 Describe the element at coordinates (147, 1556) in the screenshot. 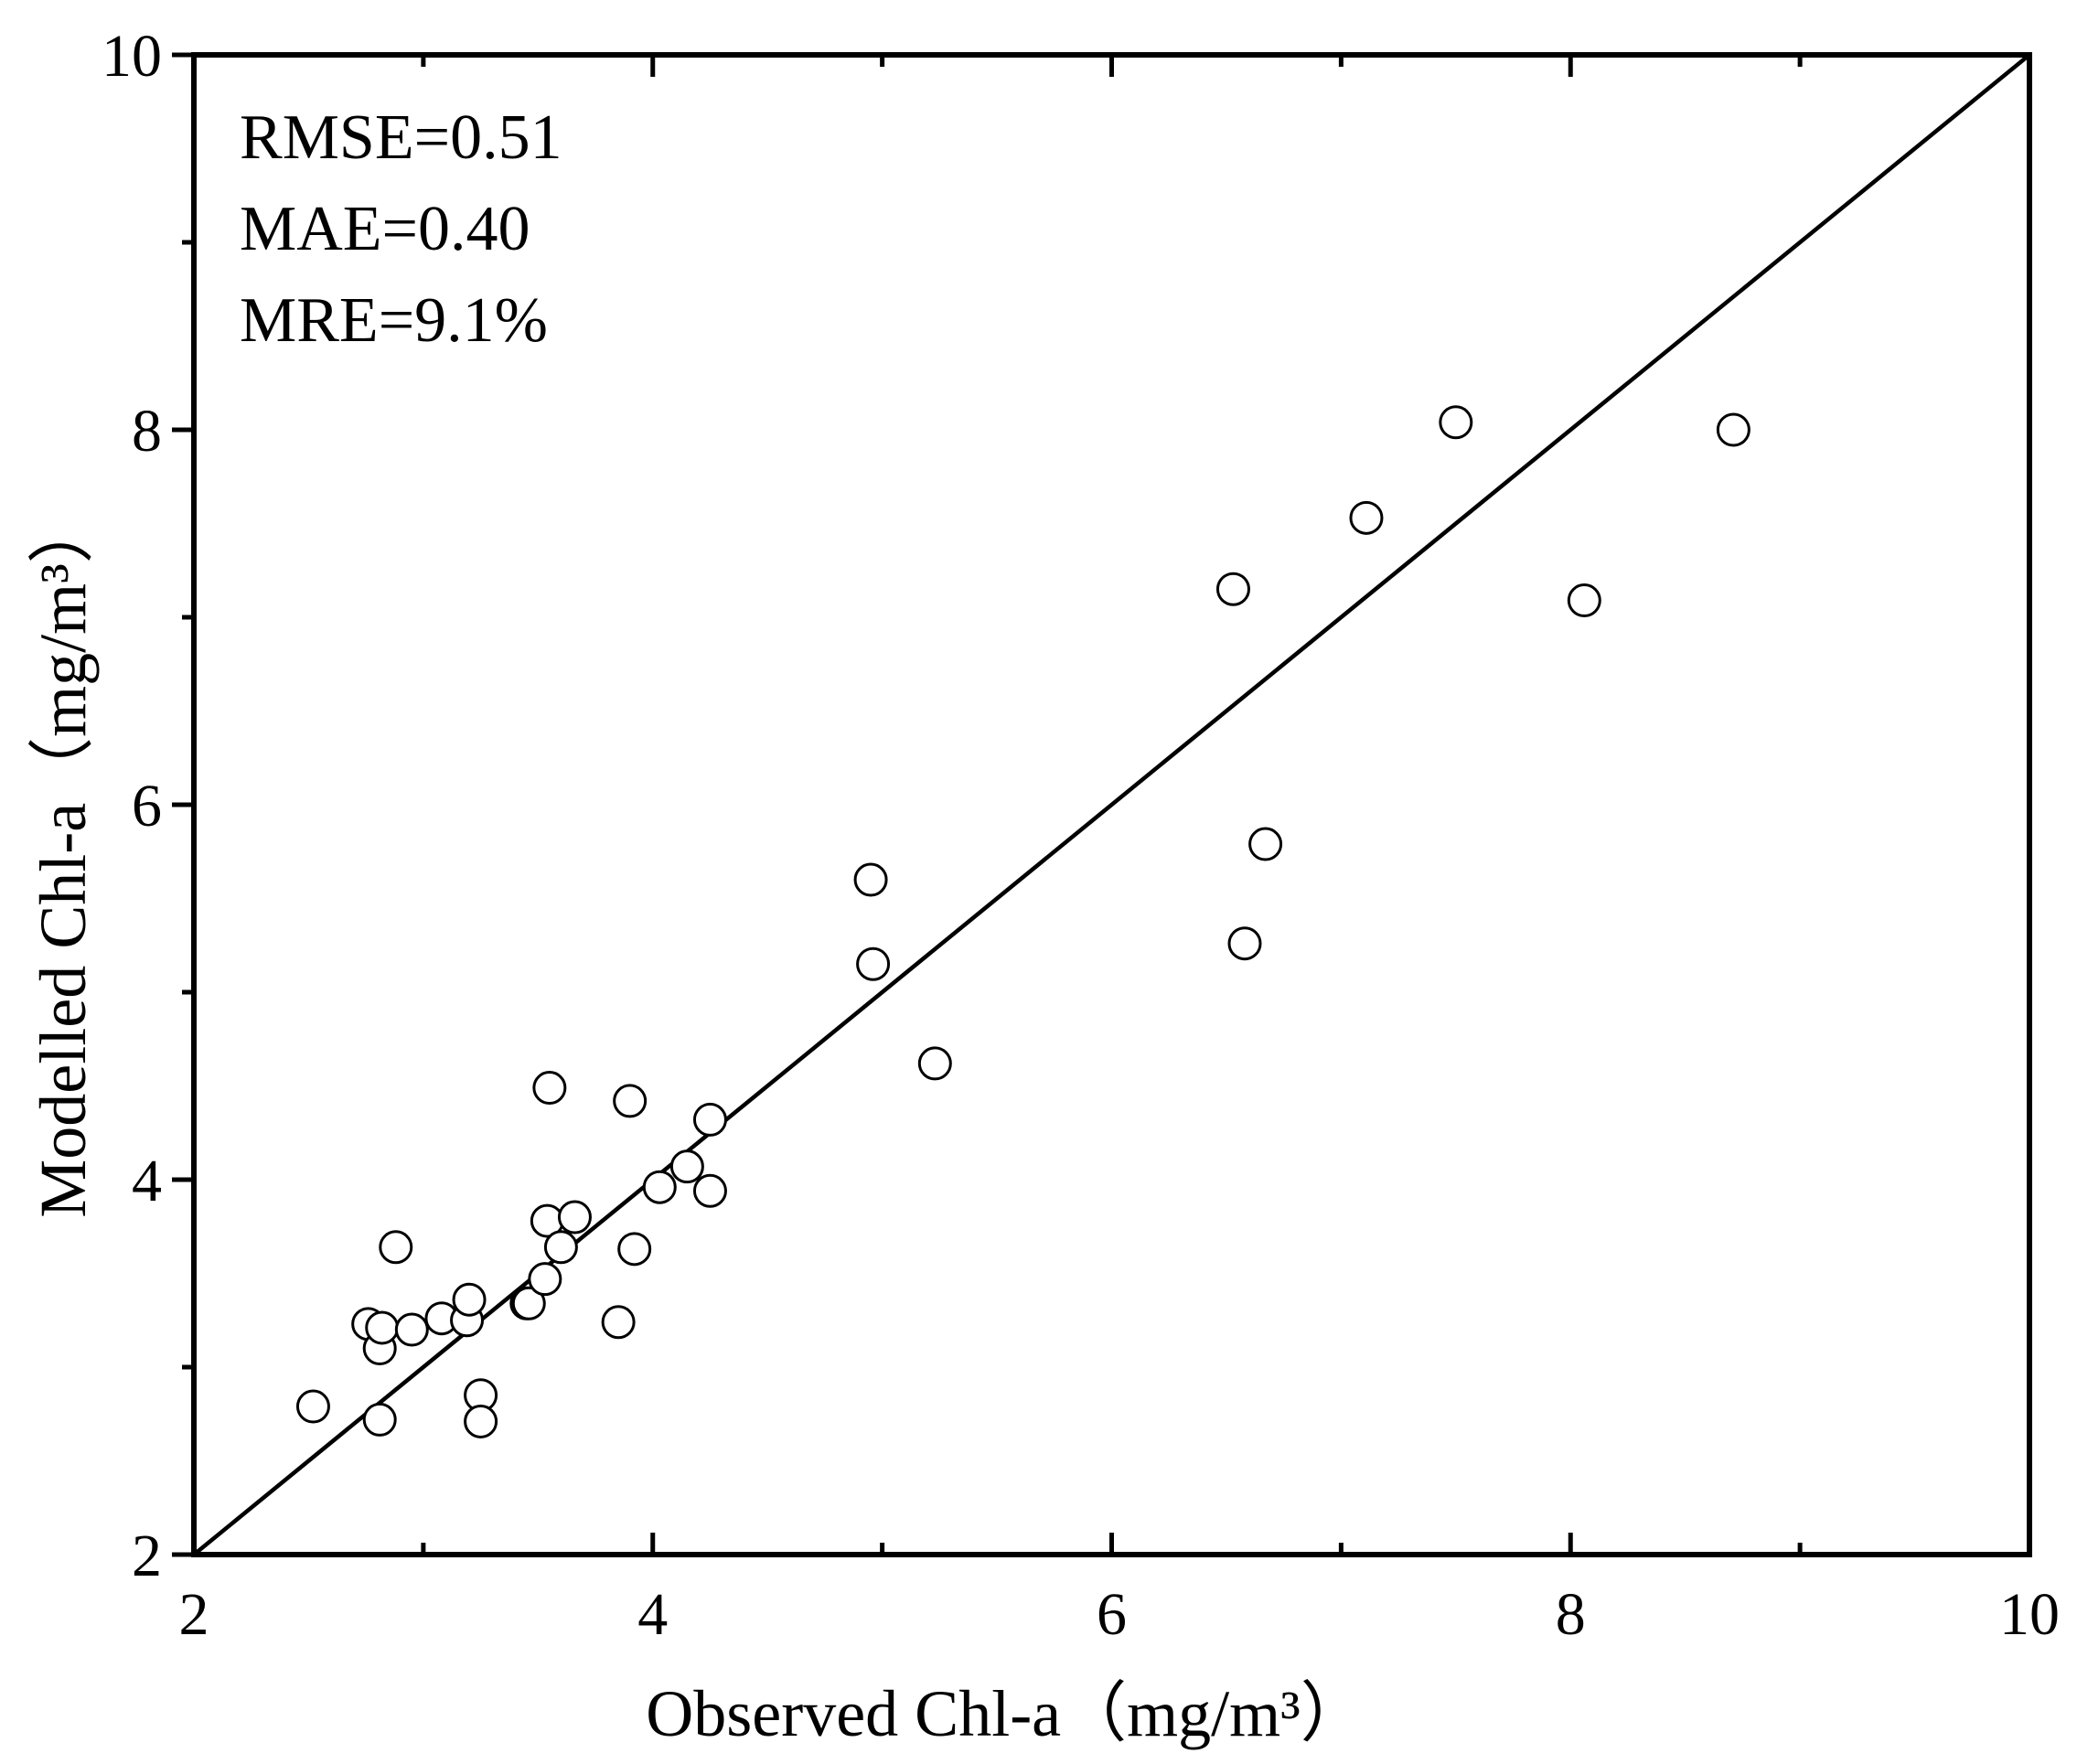

I see `y-tick-label: 2` at that location.